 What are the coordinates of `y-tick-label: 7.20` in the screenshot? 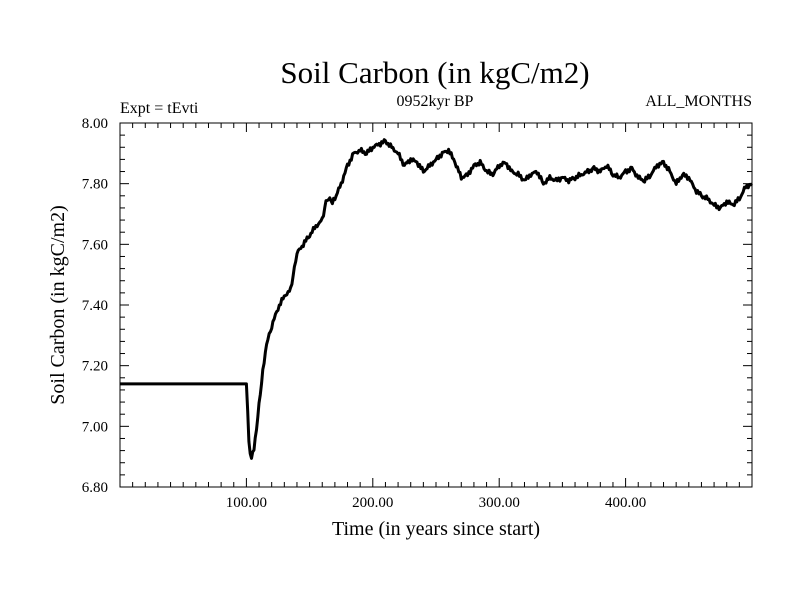 It's located at (95, 367).